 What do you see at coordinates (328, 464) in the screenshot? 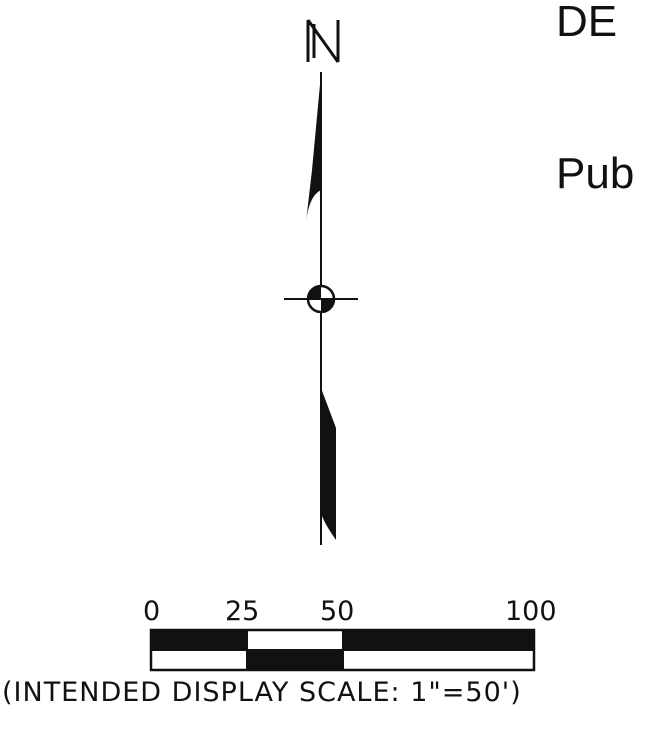
I see `north-arrow-lower-fin` at bounding box center [328, 464].